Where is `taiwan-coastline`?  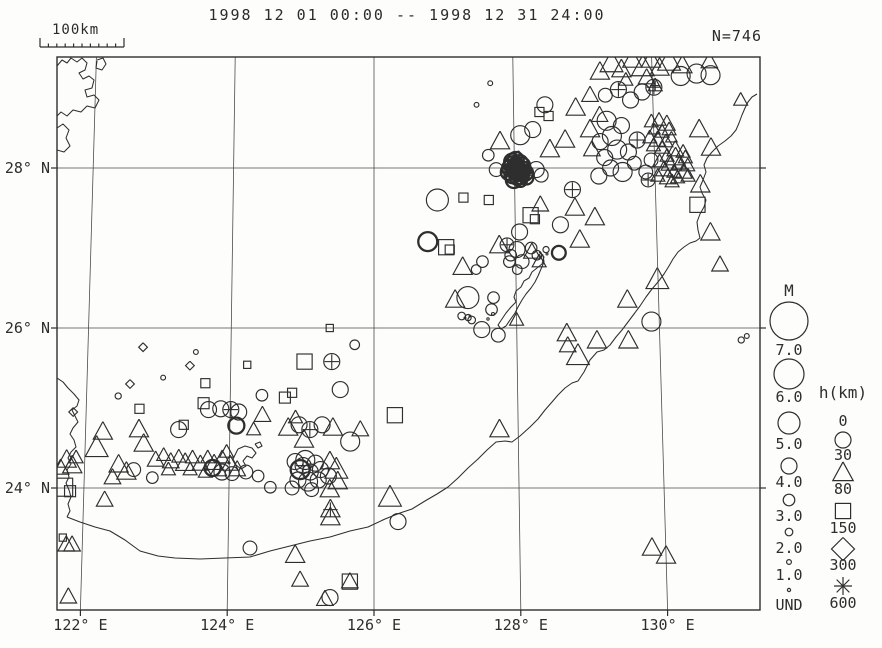 taiwan-coastline is located at coordinates (68, 447).